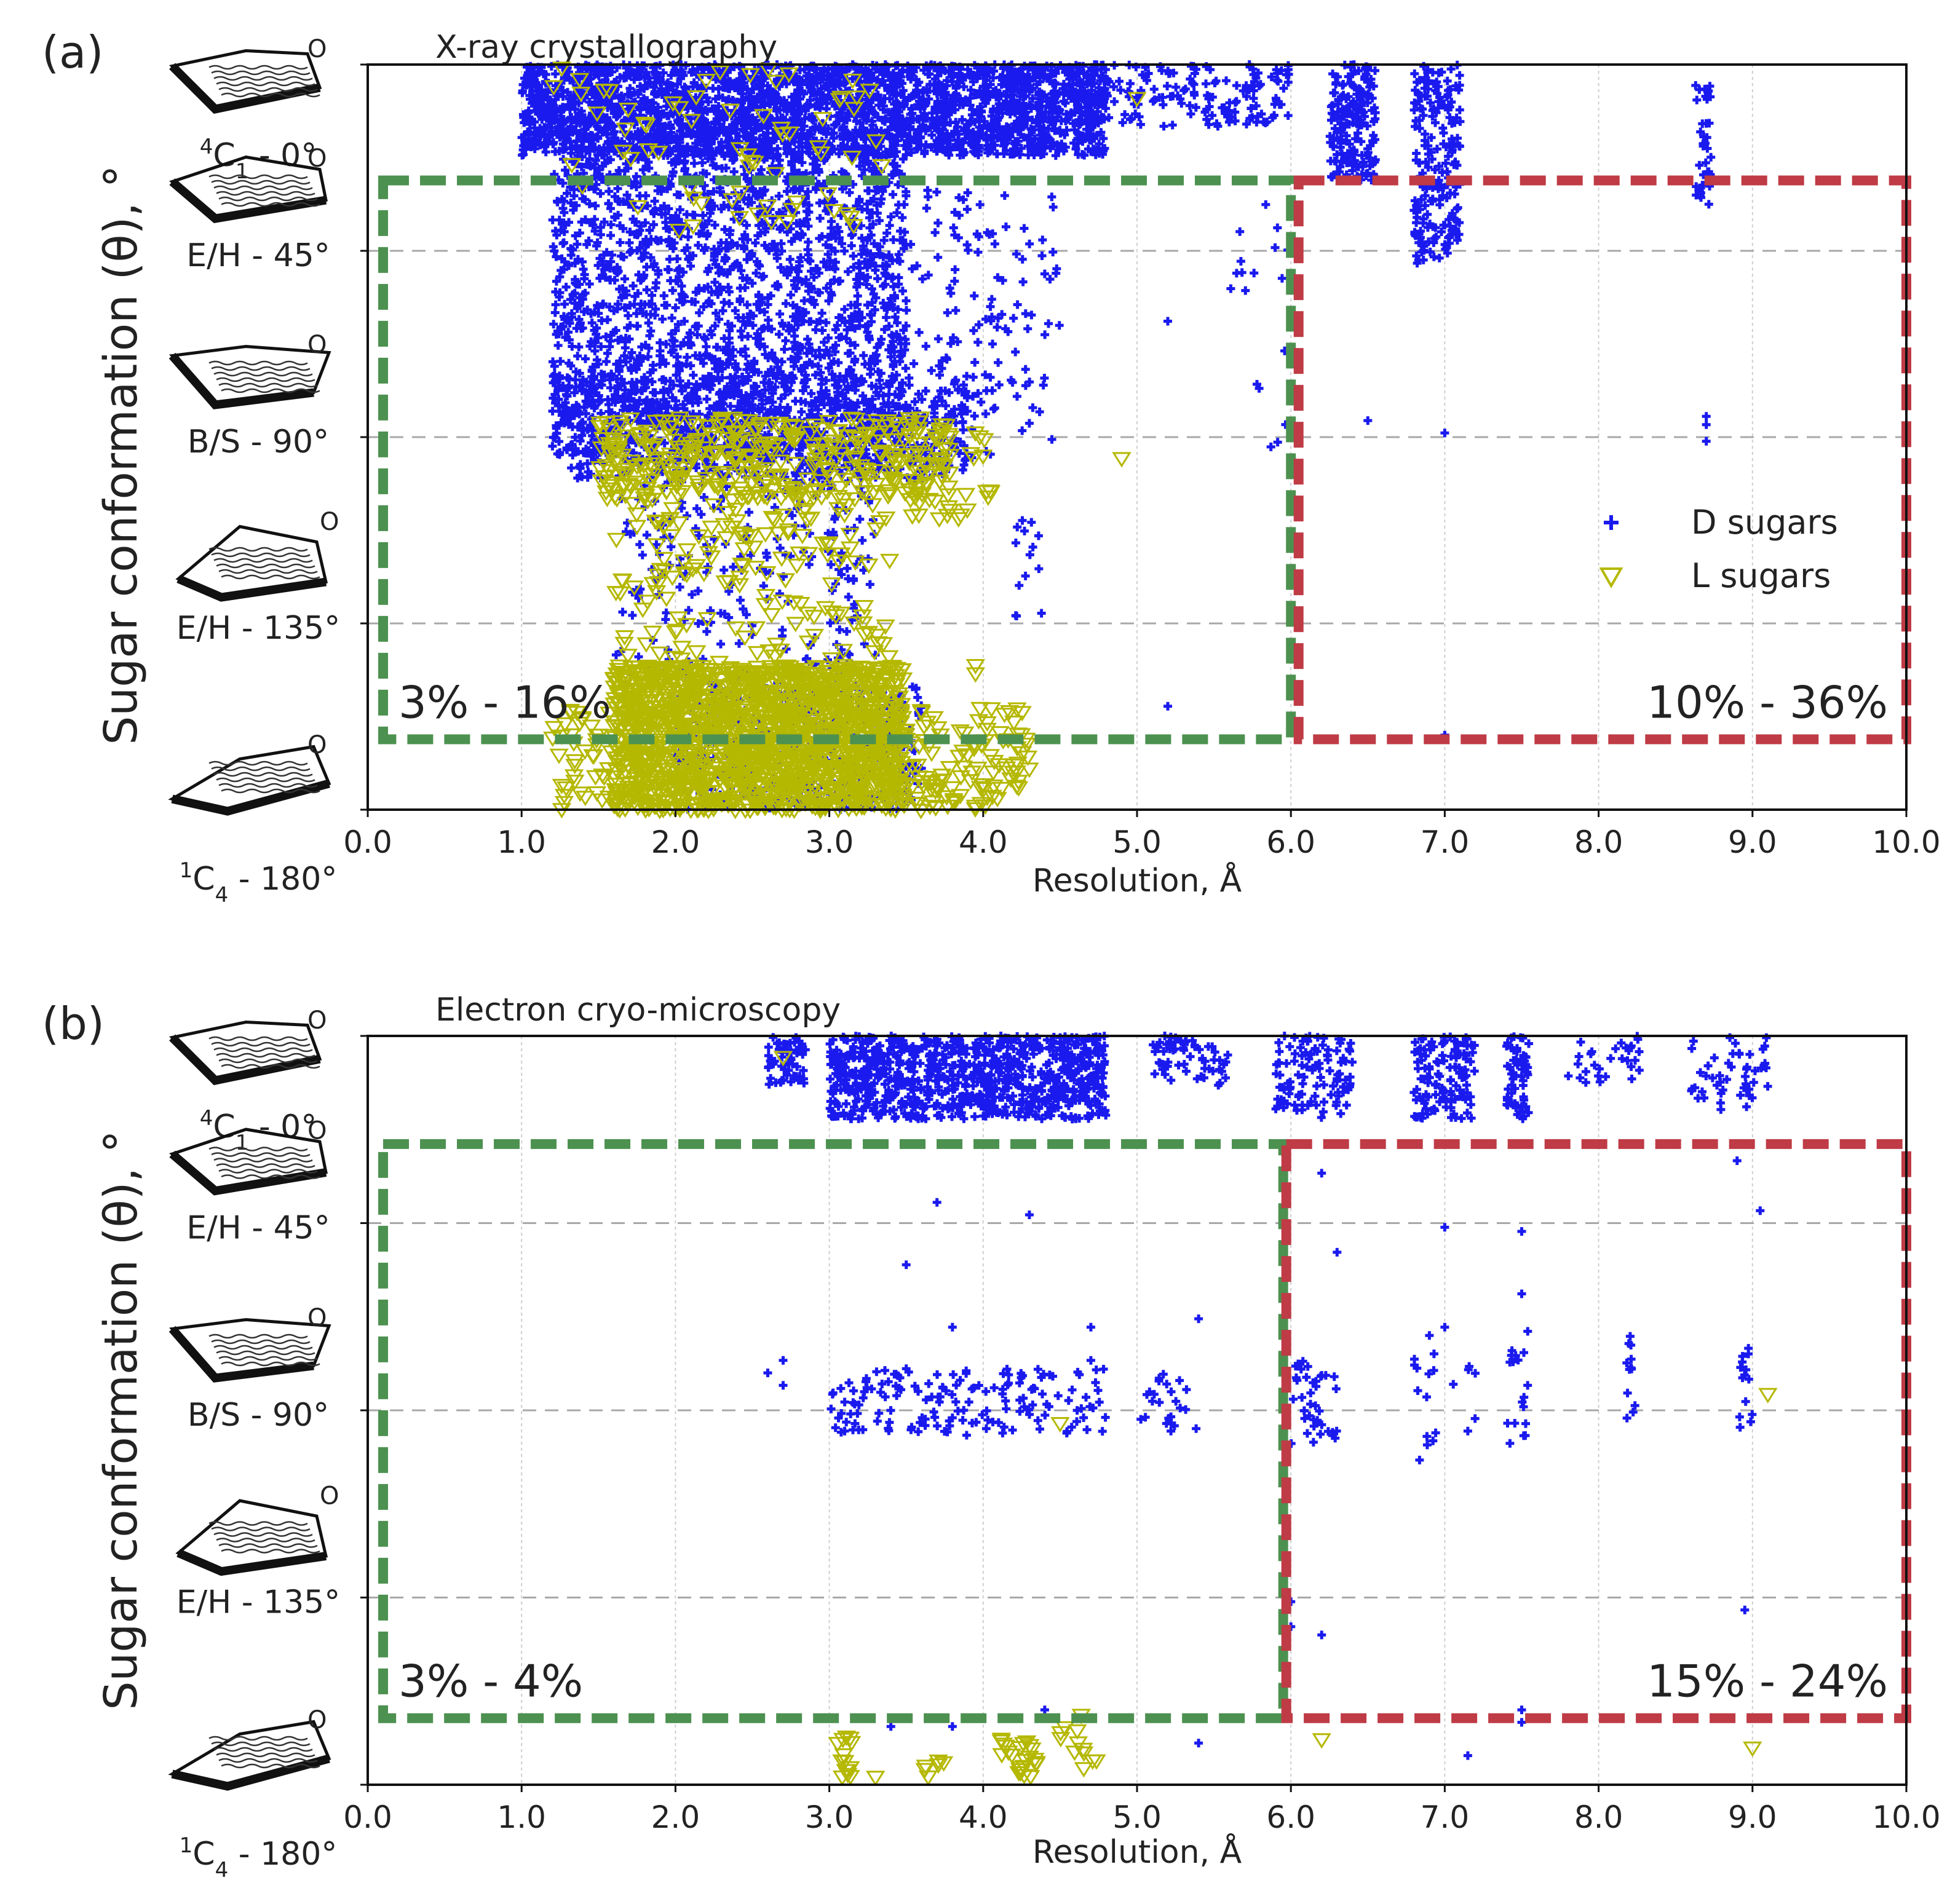  Describe the element at coordinates (1611, 578) in the screenshot. I see `legend-marker-l` at that location.